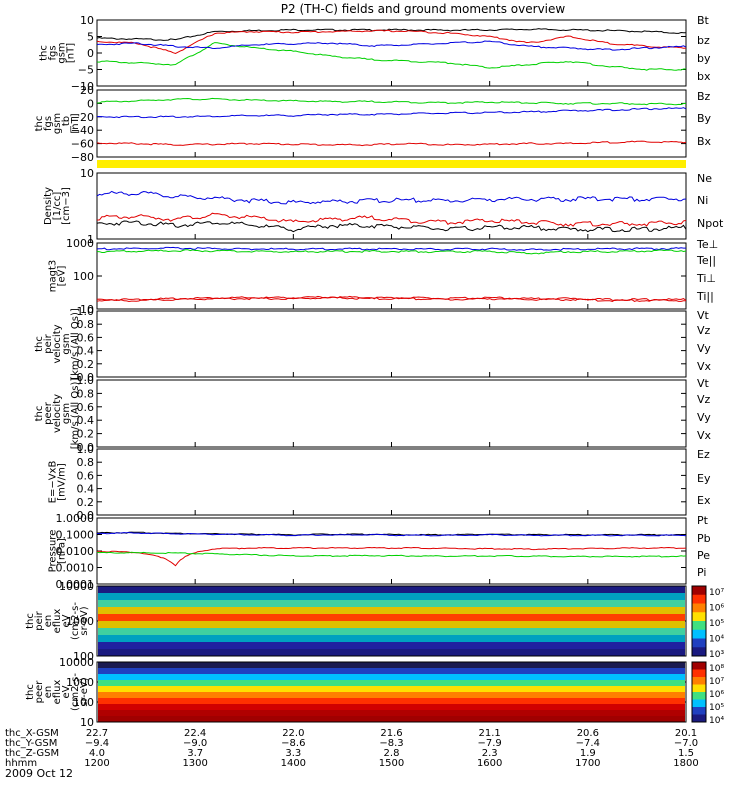 This screenshot has width=750, height=800. Describe the element at coordinates (293, 733) in the screenshot. I see `x-axis-value: 22.0` at that location.